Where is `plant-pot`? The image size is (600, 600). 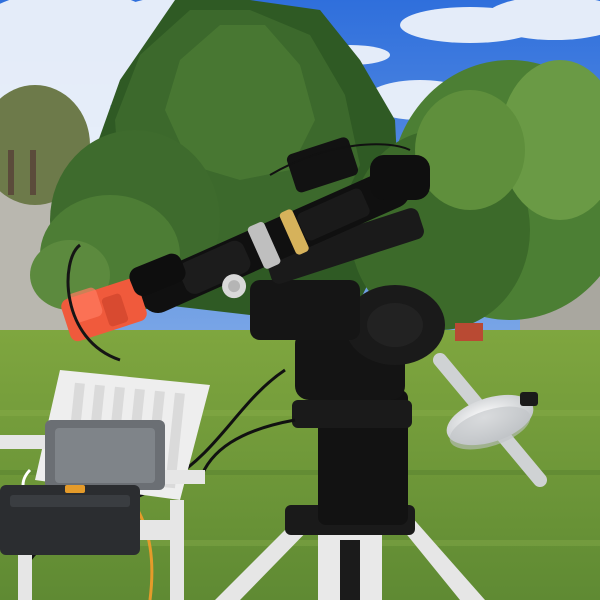
plant-pot is located at coordinates (469, 332).